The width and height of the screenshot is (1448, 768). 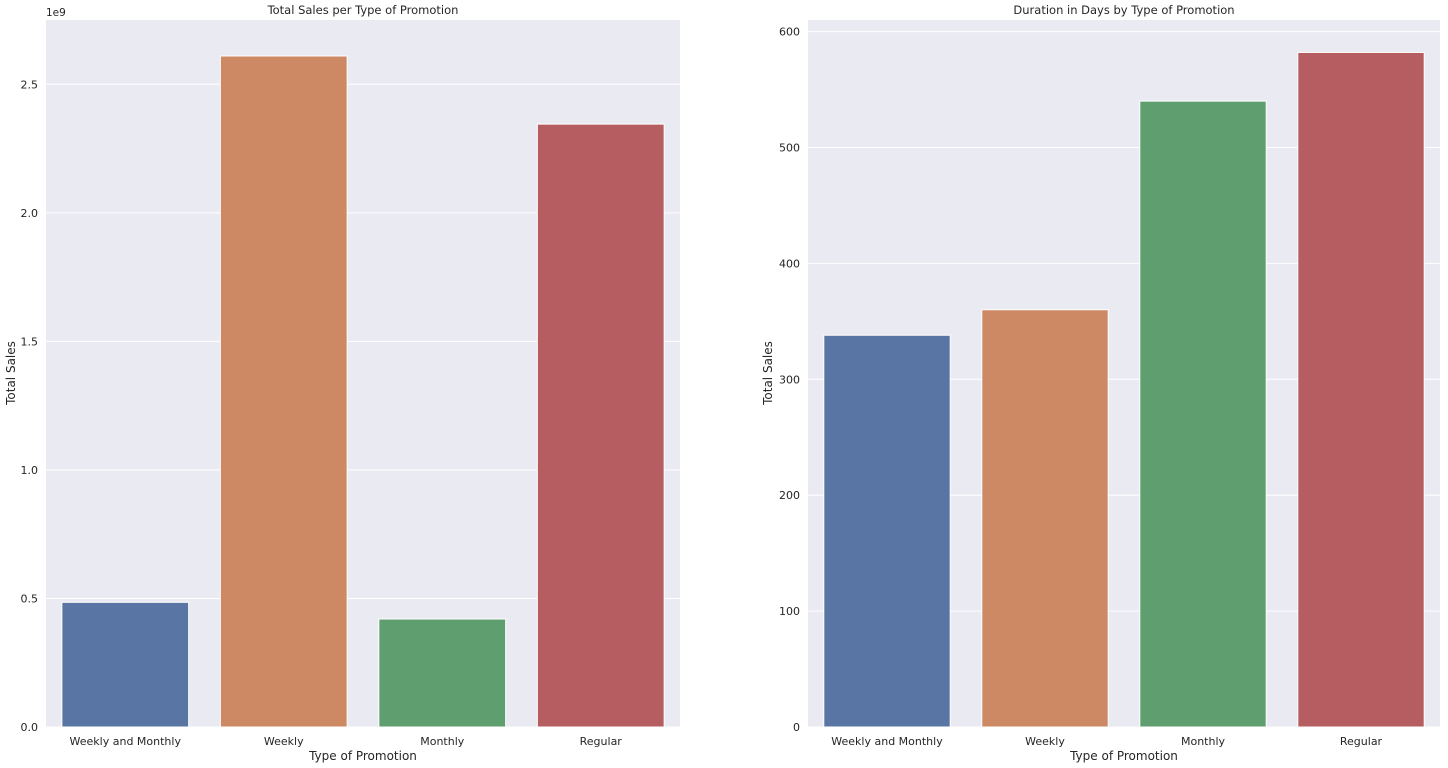 What do you see at coordinates (363, 10) in the screenshot?
I see `chart-title: Total Sales per Type of Promotion` at bounding box center [363, 10].